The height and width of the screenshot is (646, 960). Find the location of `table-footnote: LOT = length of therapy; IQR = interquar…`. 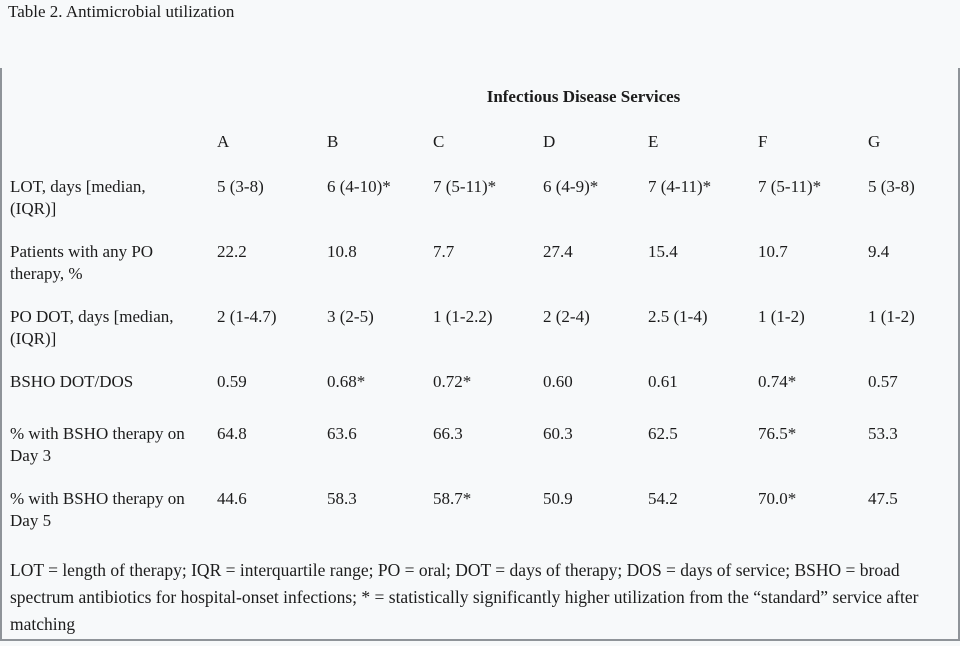

table-footnote: LOT = length of therapy; IQR = interquar… is located at coordinates (464, 597).